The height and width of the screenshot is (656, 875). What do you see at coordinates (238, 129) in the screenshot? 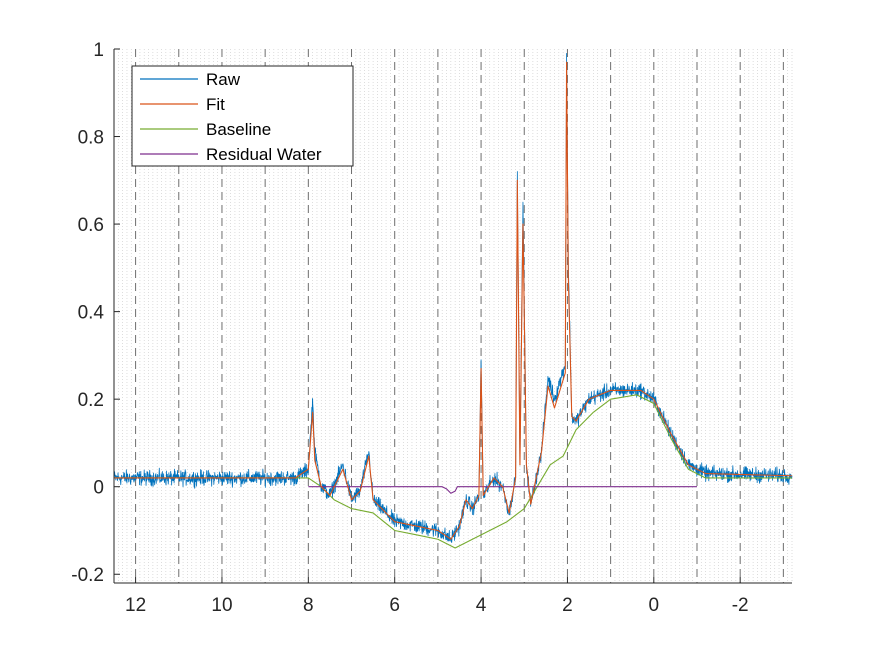
I see `legend-label: Baseline` at bounding box center [238, 129].